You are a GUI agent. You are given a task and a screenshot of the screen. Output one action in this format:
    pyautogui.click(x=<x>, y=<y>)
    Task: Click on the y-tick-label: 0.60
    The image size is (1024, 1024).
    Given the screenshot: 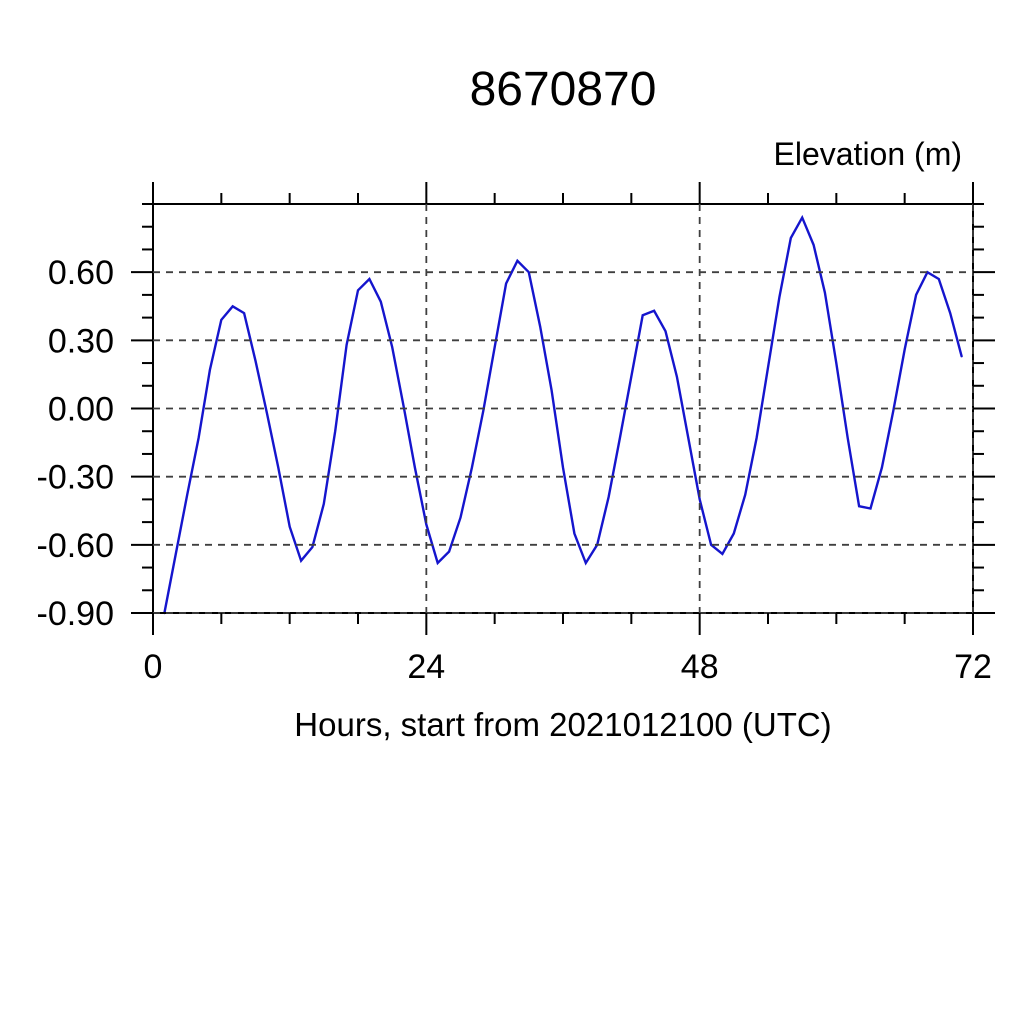 What is the action you would take?
    pyautogui.click(x=81, y=273)
    